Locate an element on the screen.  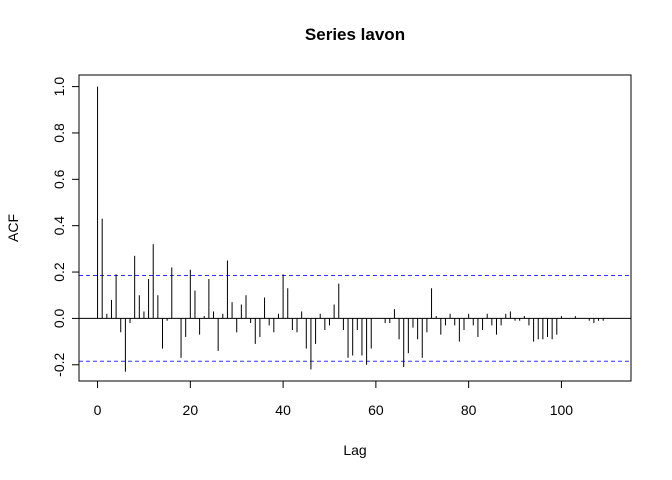
y-tick-label: 1.0 is located at coordinates (59, 87).